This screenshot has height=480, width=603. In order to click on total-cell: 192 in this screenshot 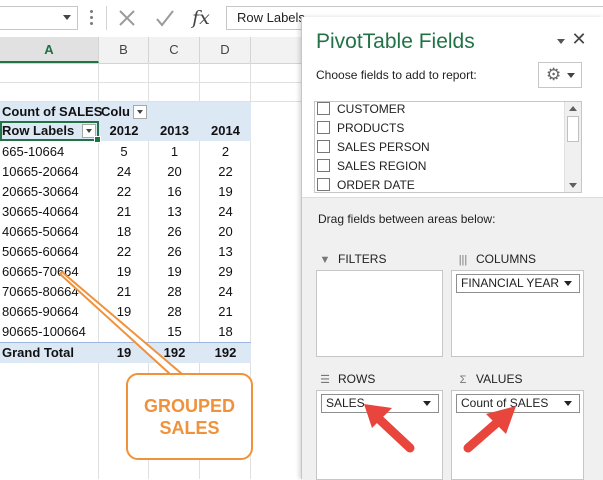, I will do `click(225, 352)`.